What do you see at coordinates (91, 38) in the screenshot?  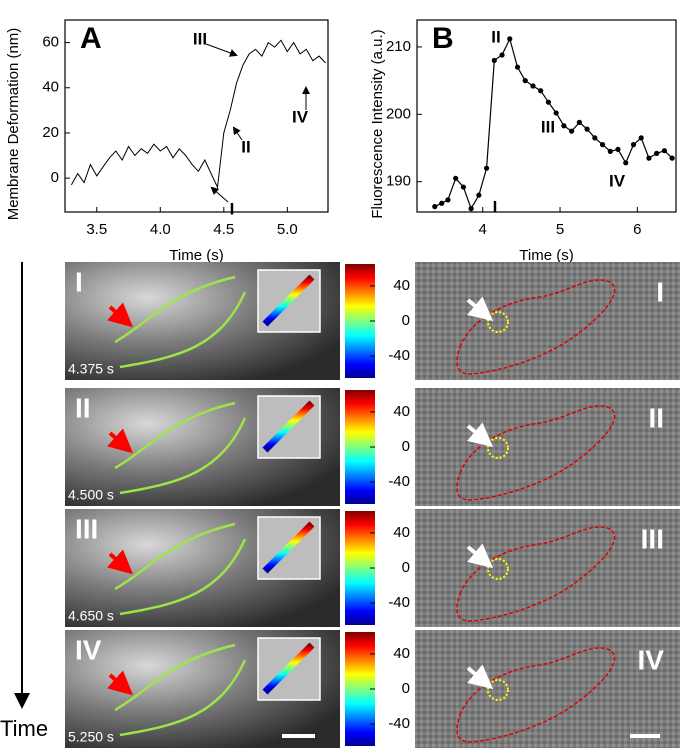 I see `panel-letter: A` at bounding box center [91, 38].